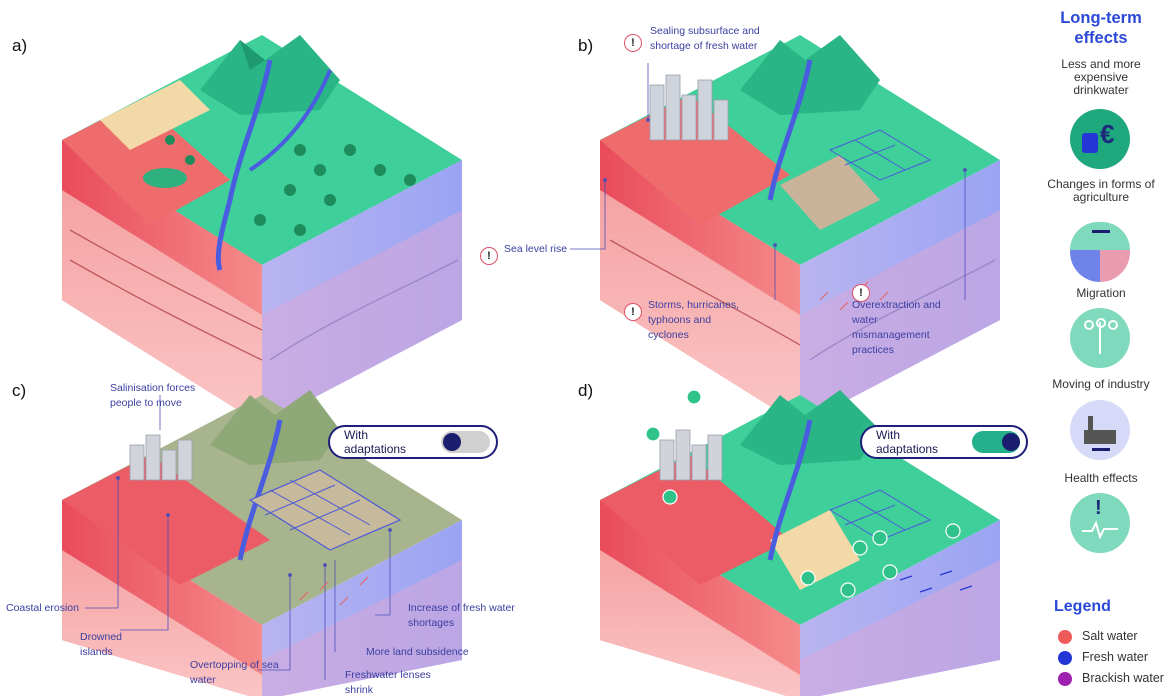 The height and width of the screenshot is (698, 1174). I want to click on legend-item-salt: Salt water, so click(1098, 636).